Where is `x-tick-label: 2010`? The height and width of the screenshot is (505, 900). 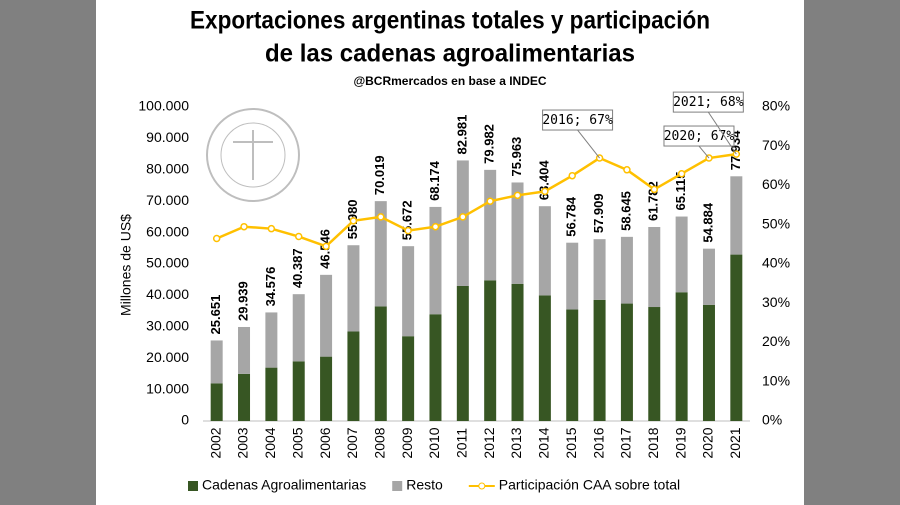 x-tick-label: 2010 is located at coordinates (434, 442).